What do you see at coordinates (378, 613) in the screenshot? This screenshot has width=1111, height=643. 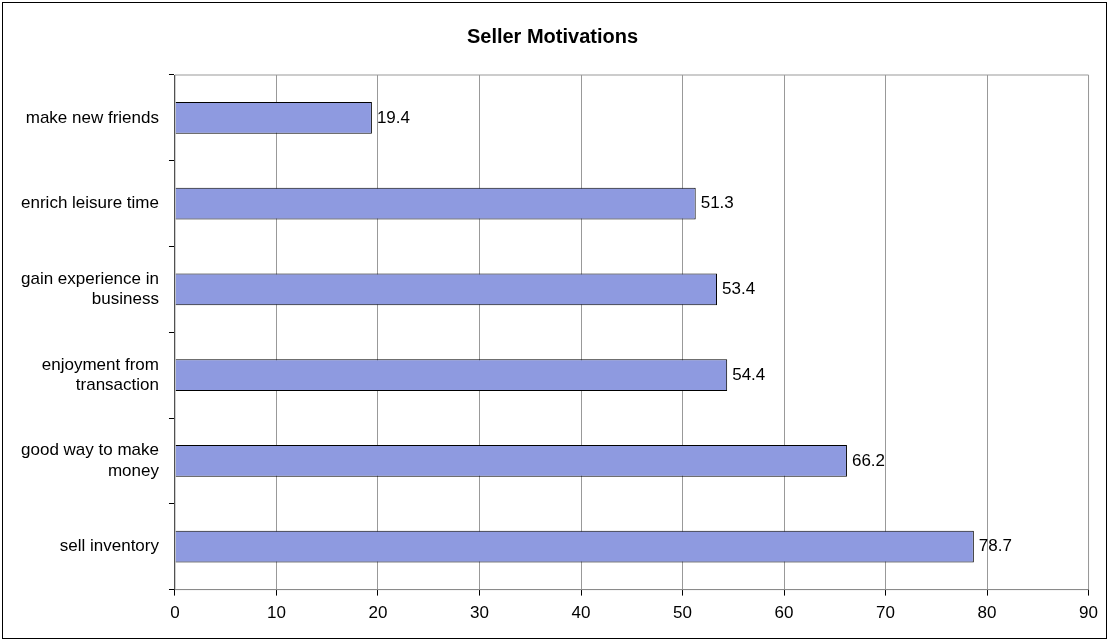 I see `x-tick-label: 20` at bounding box center [378, 613].